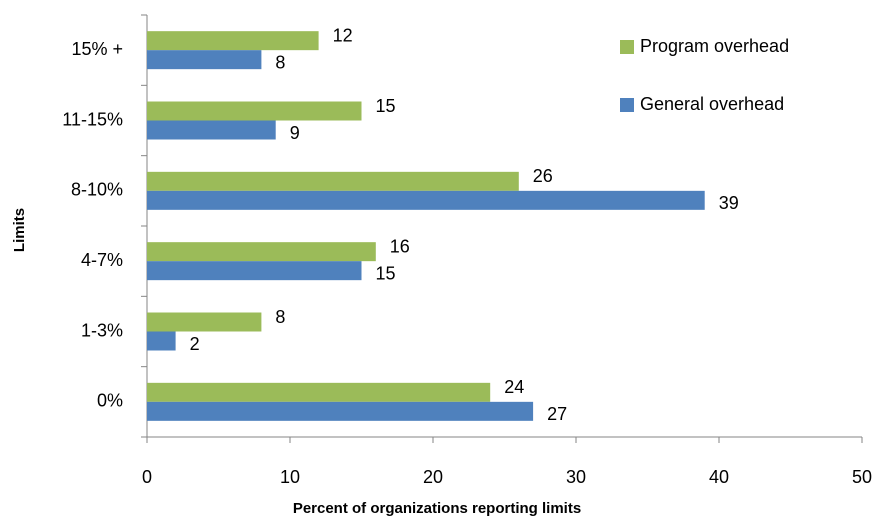 Image resolution: width=878 pixels, height=520 pixels. Describe the element at coordinates (295, 133) in the screenshot. I see `data-label: 9` at that location.